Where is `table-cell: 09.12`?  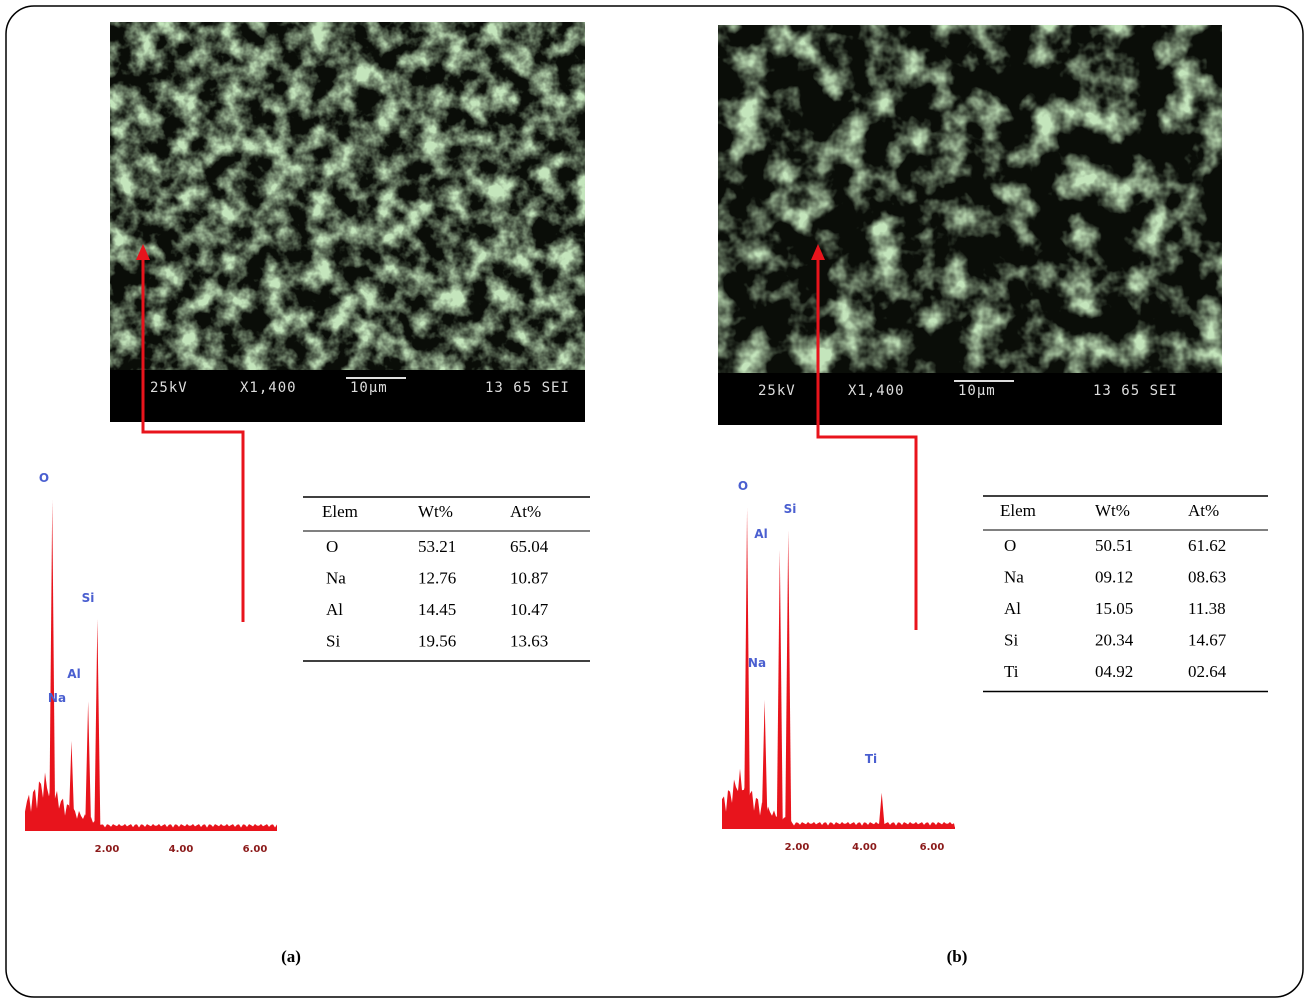 table-cell: 09.12 is located at coordinates (1114, 577).